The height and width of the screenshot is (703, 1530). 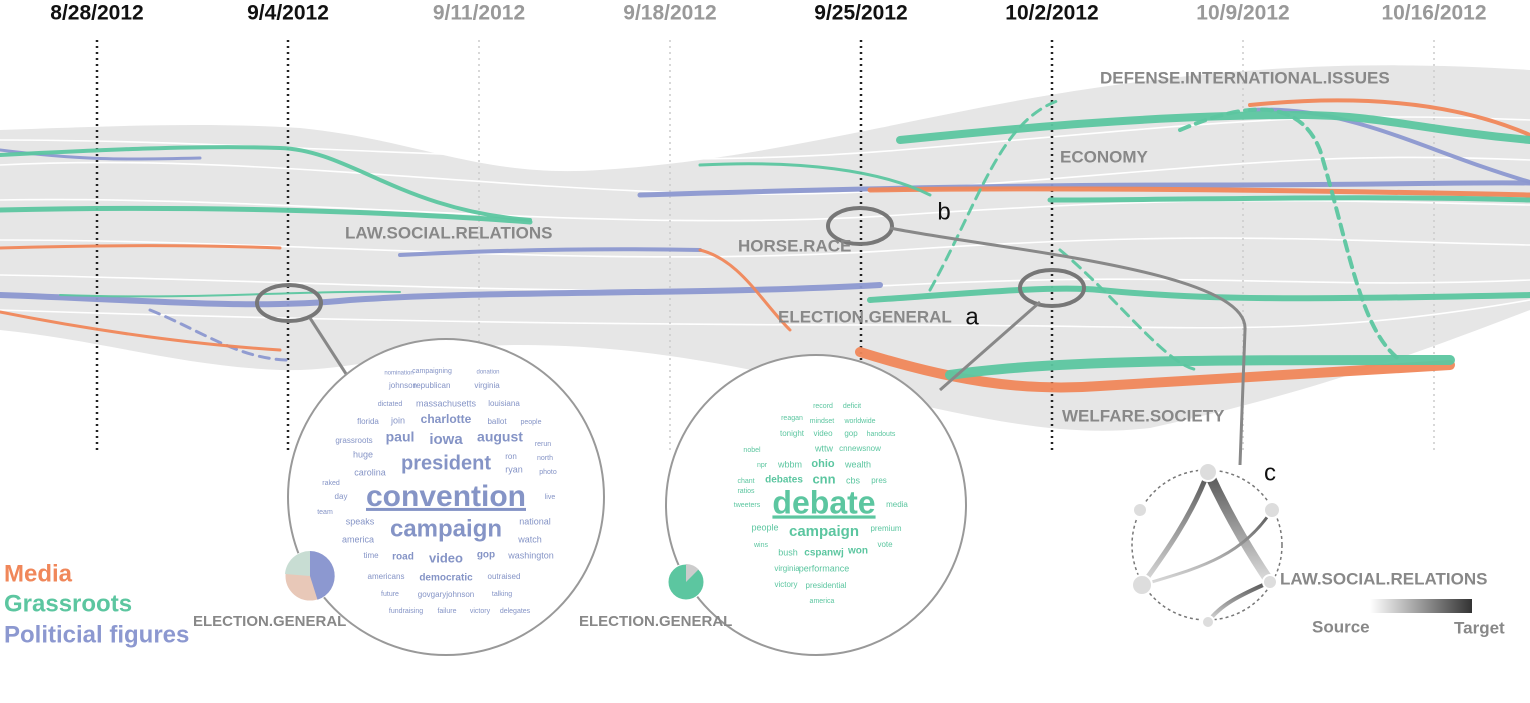 I want to click on cloud-word: ron, so click(x=511, y=456).